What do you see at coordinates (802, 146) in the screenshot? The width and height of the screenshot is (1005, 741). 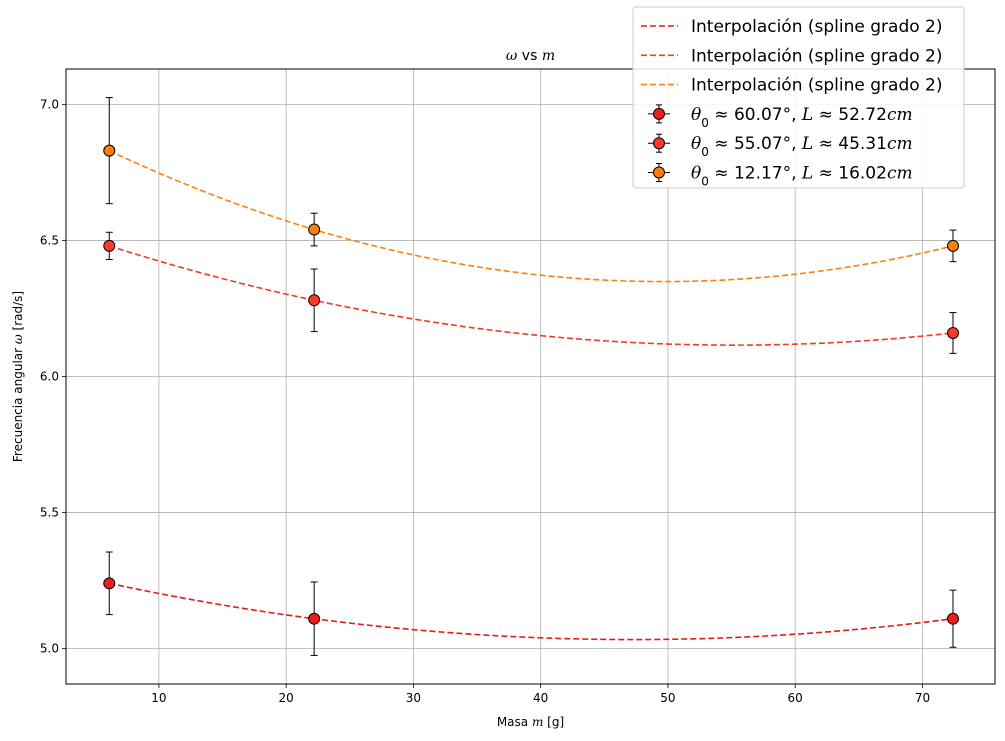 I see `legend-label-series: θ0 ≈ 55.07°, L ≈ 45.31cm` at bounding box center [802, 146].